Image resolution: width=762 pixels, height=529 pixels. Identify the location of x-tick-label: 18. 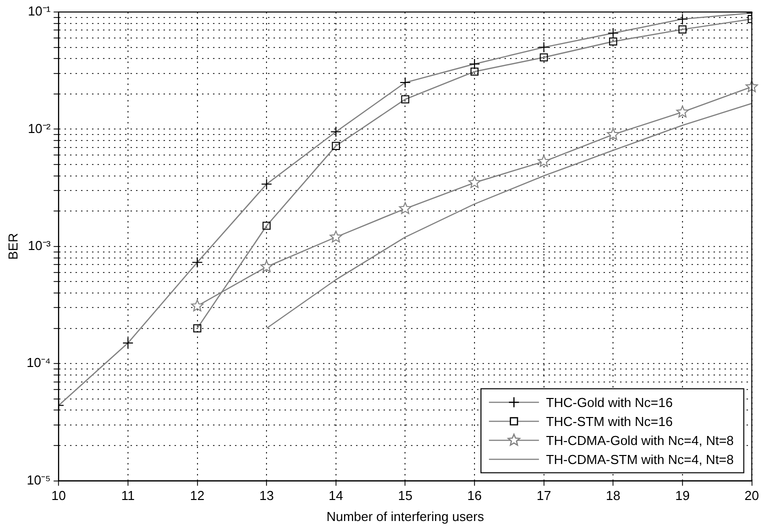
(613, 496).